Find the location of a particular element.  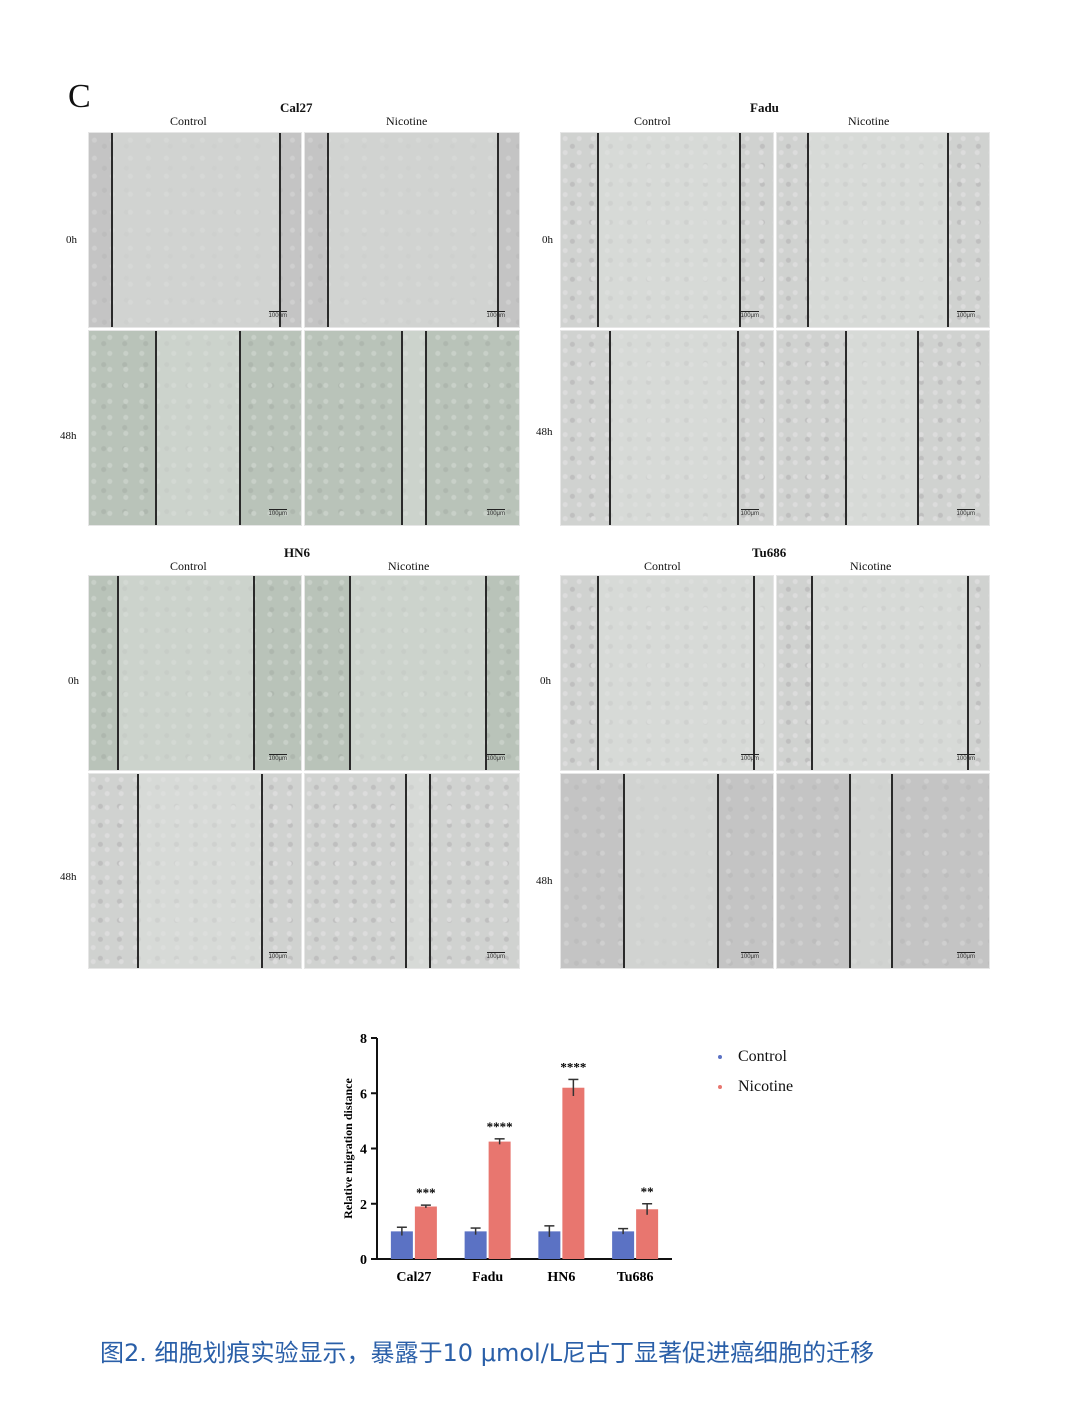

legend-item-nicotine: Nicotine is located at coordinates (755, 1087).